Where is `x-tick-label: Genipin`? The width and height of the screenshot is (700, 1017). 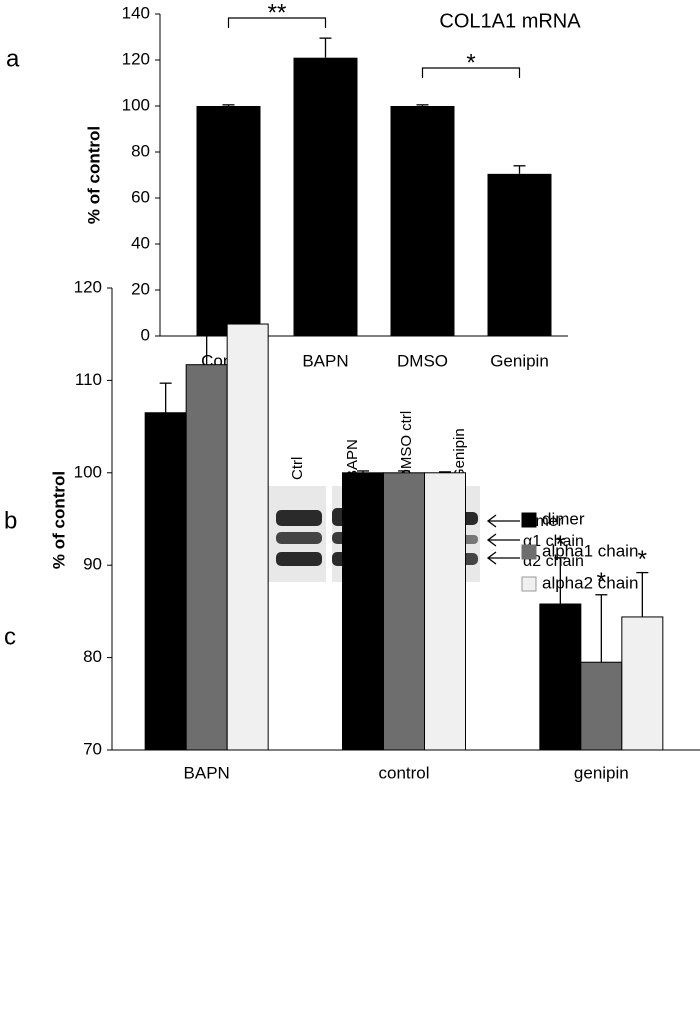
x-tick-label: Genipin is located at coordinates (519, 360).